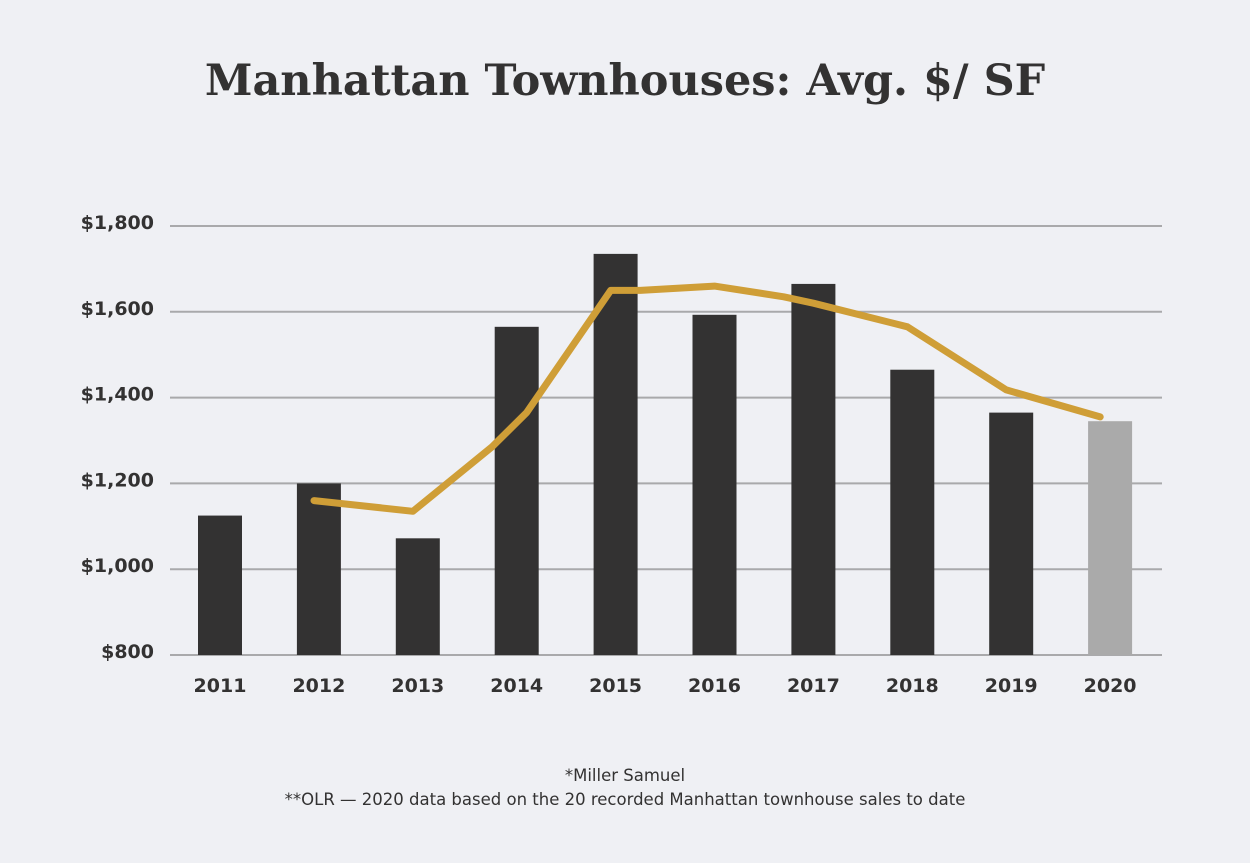  I want to click on bar-2015, so click(615, 454).